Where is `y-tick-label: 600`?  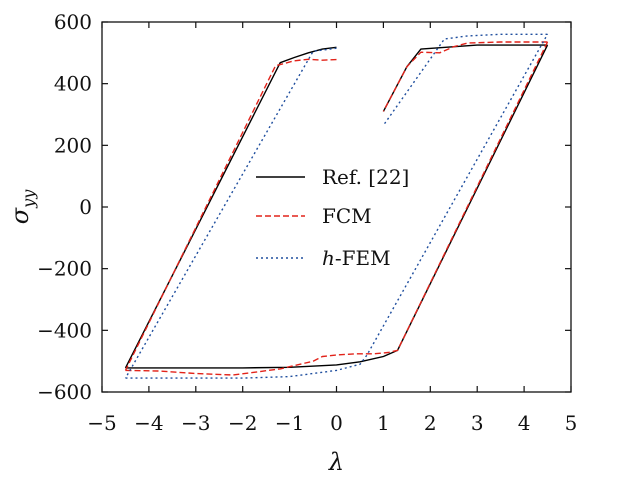
y-tick-label: 600 is located at coordinates (73, 22).